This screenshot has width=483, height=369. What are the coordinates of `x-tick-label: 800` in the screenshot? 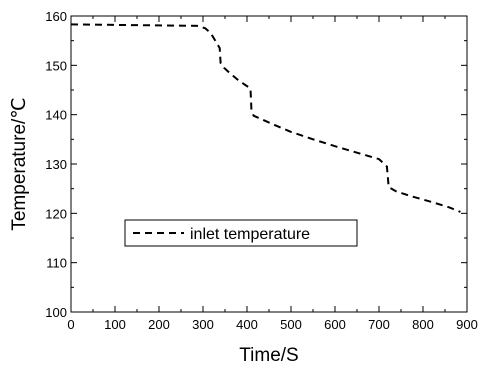 It's located at (423, 324).